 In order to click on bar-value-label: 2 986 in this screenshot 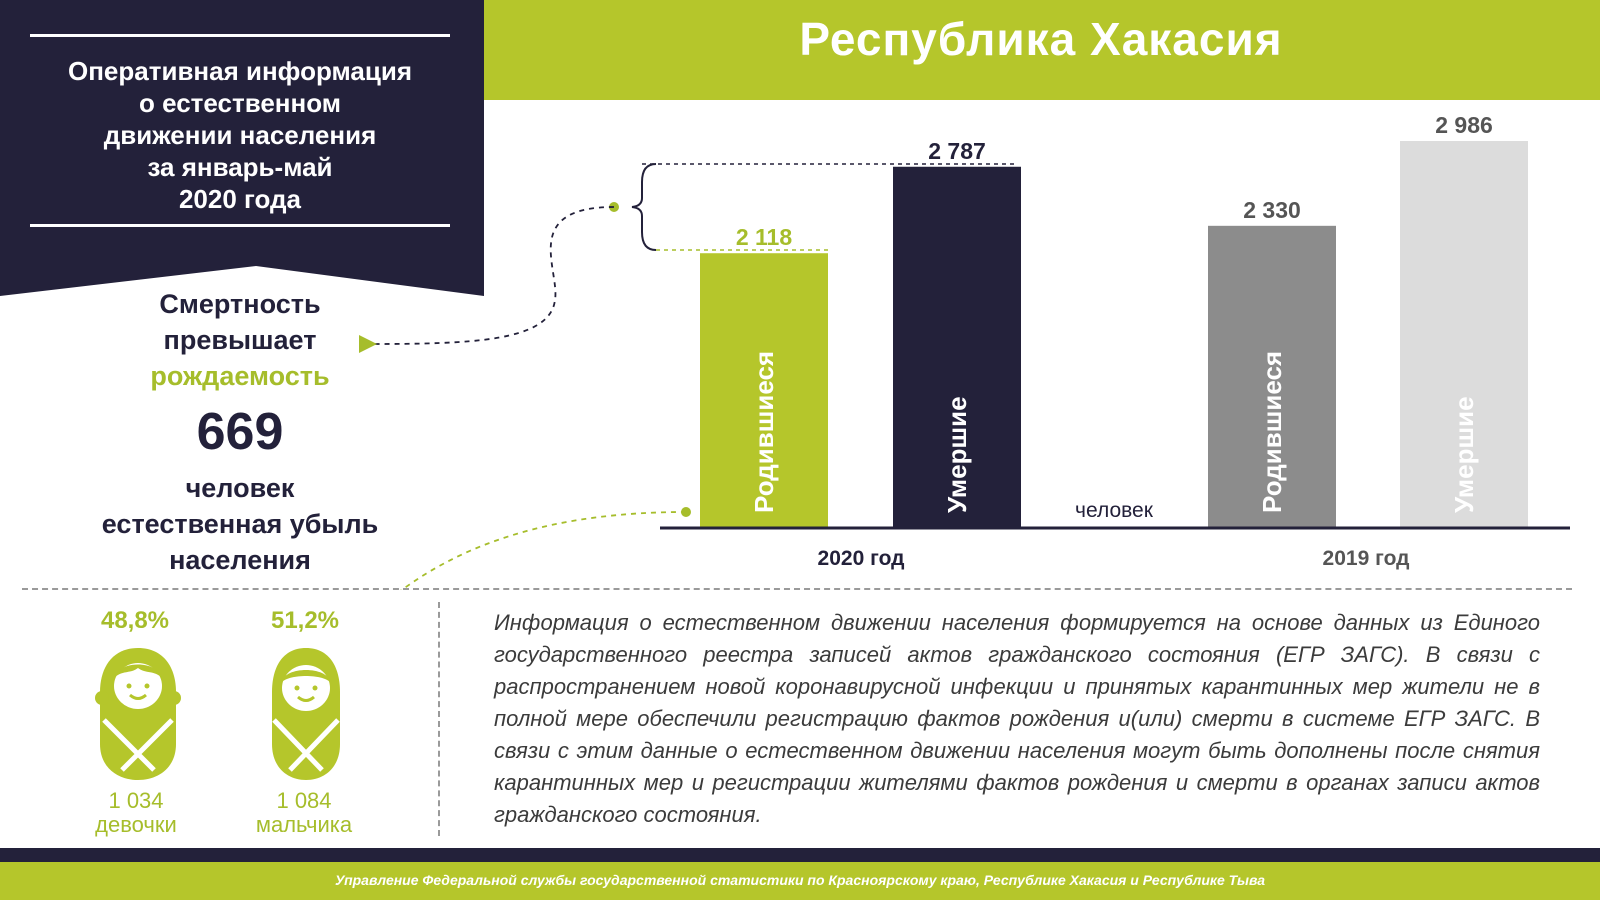, I will do `click(1464, 125)`.